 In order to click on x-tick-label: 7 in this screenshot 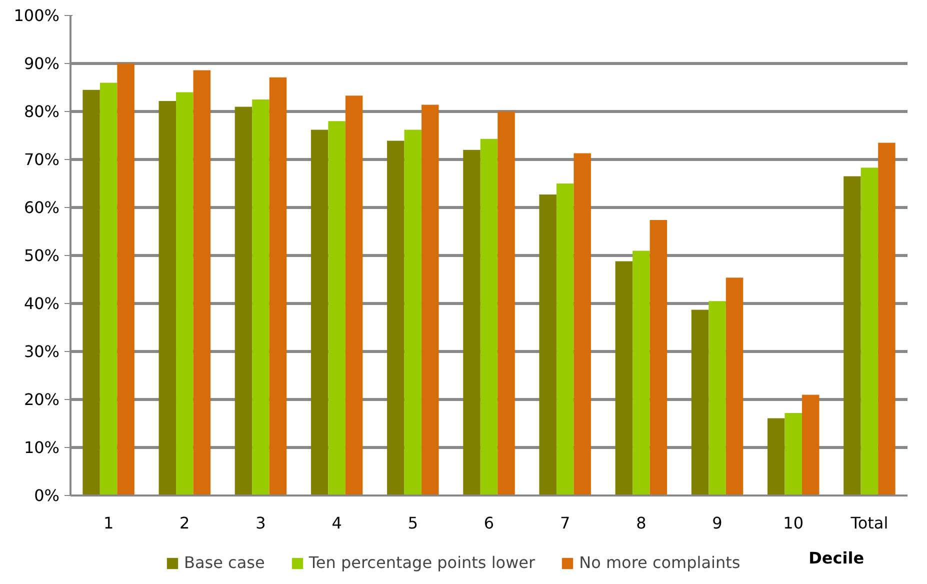, I will do `click(565, 523)`.